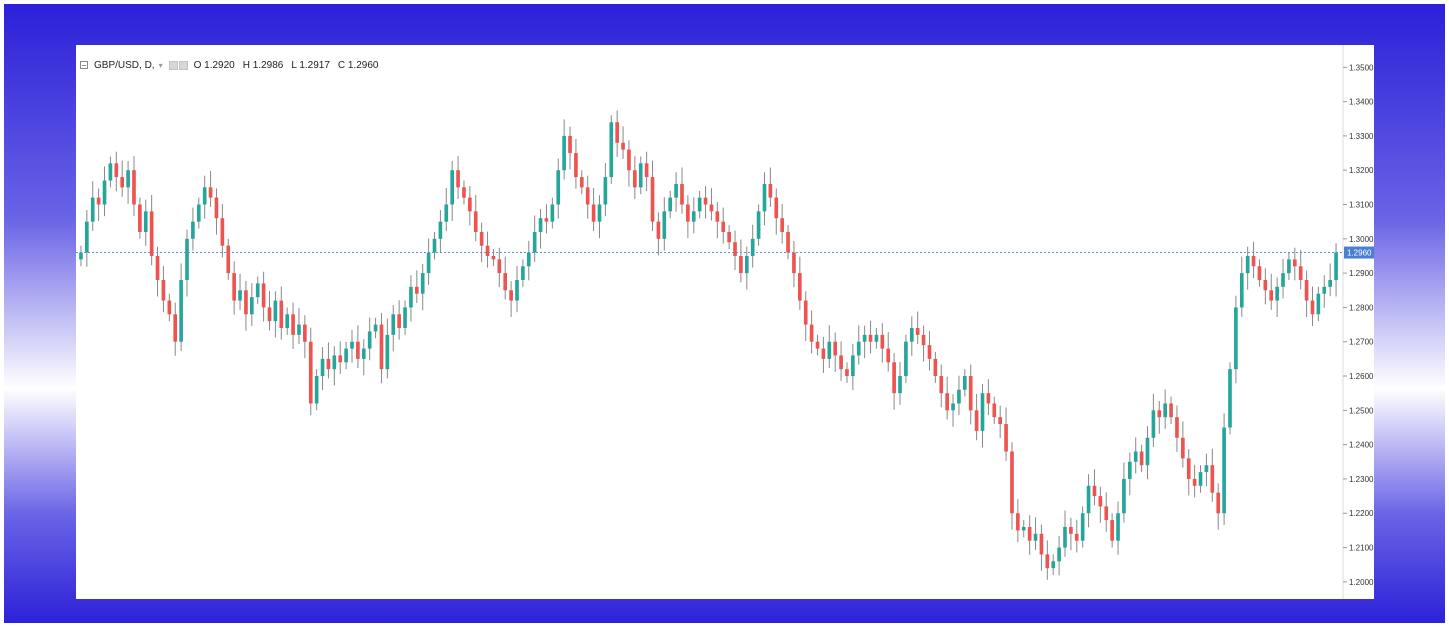  What do you see at coordinates (178, 65) in the screenshot?
I see `legend-settings-icons` at bounding box center [178, 65].